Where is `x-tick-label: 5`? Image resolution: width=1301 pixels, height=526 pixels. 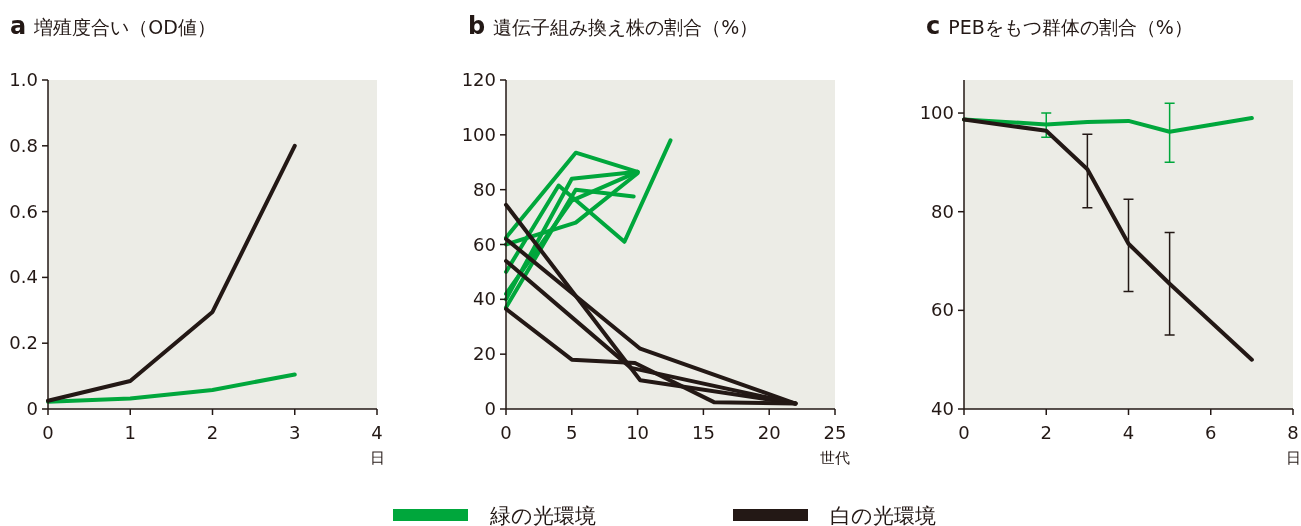 x-tick-label: 5 is located at coordinates (572, 432).